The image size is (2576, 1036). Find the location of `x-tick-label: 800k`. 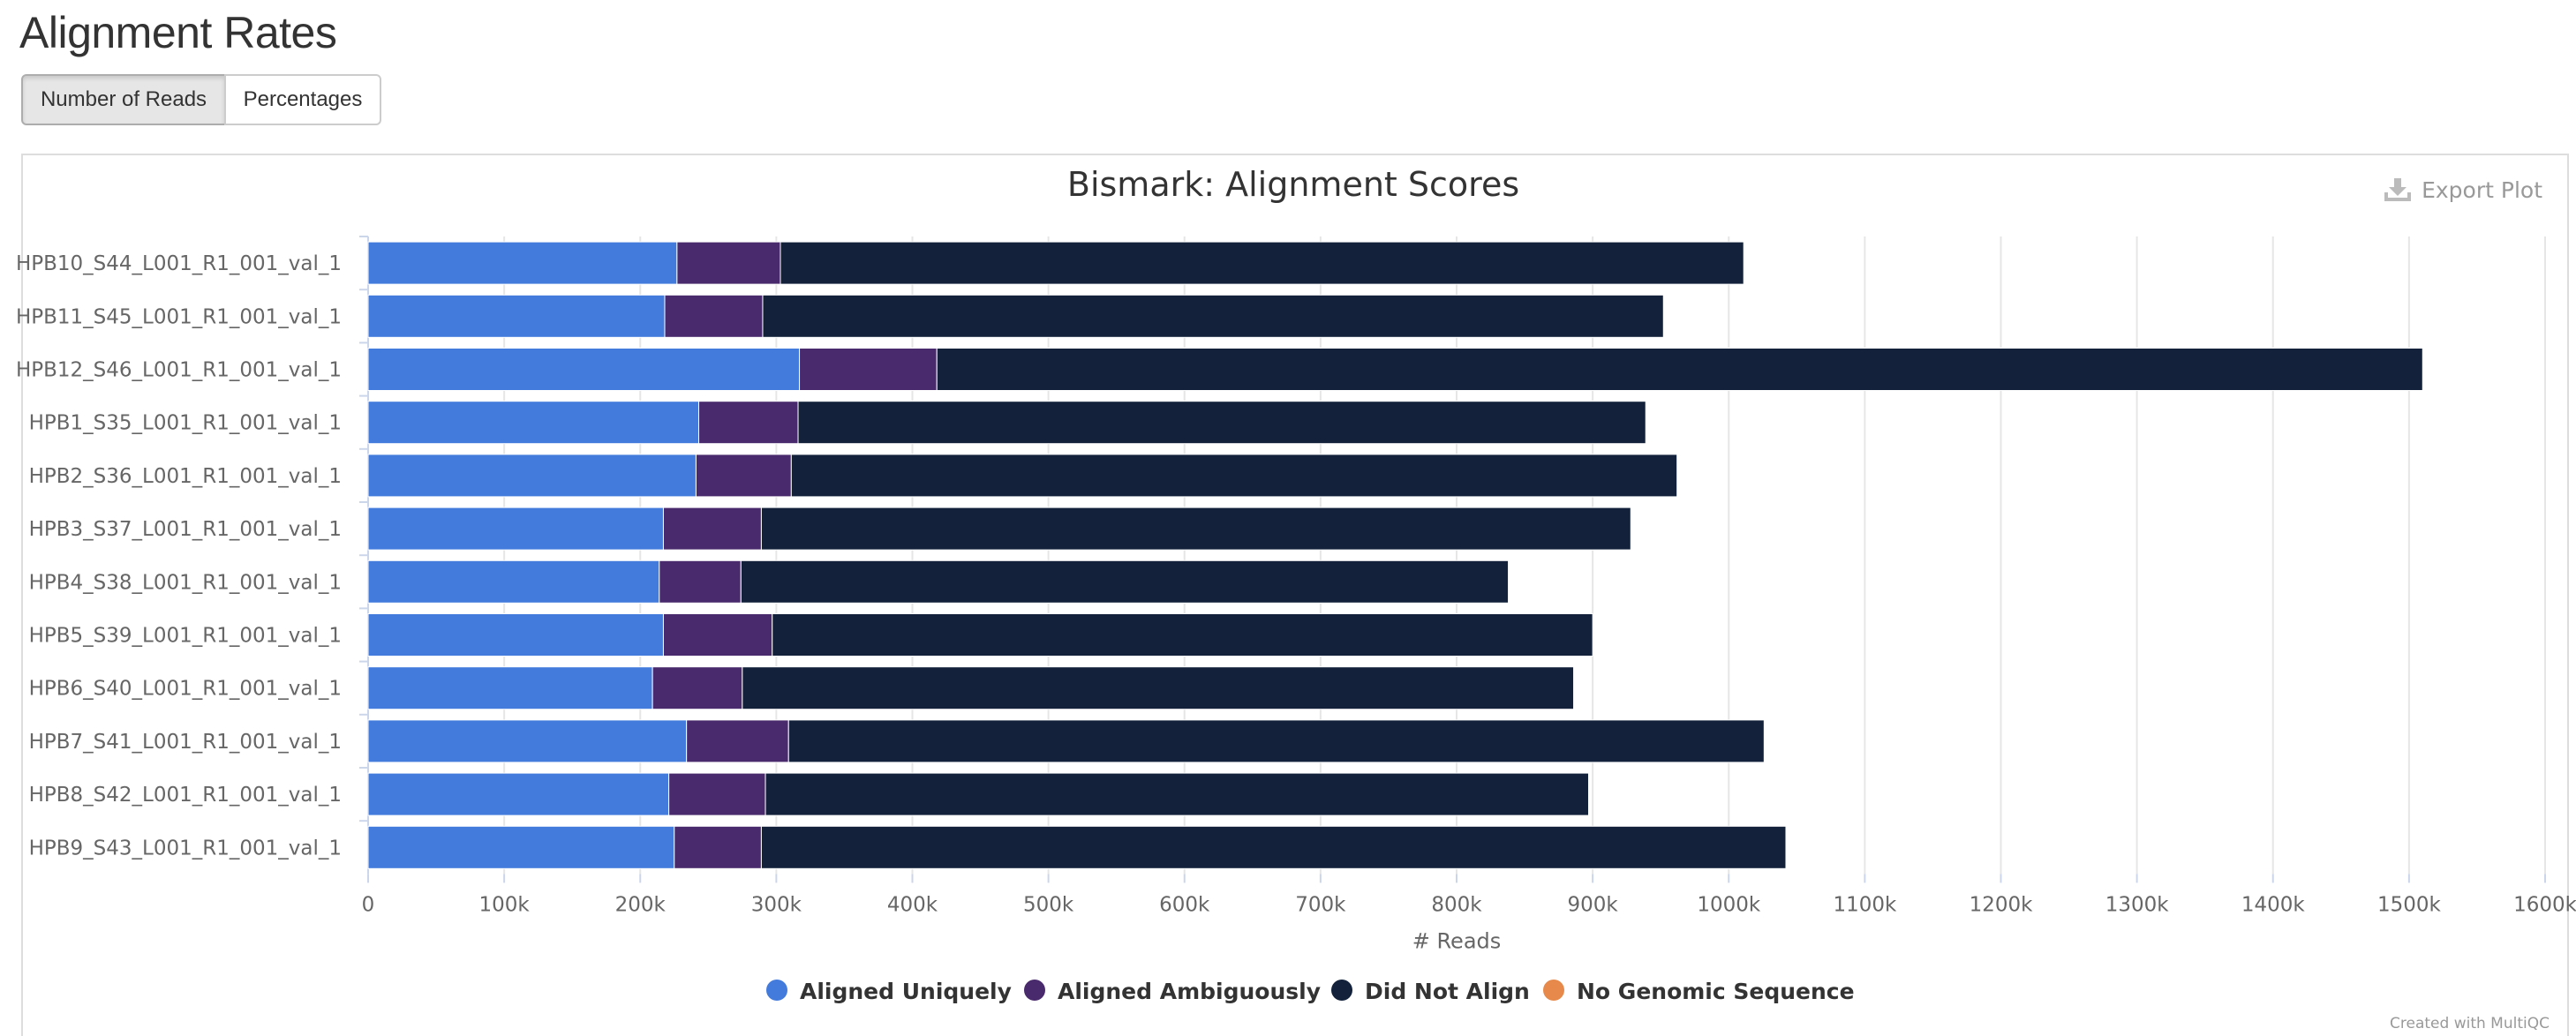

x-tick-label: 800k is located at coordinates (1457, 904).